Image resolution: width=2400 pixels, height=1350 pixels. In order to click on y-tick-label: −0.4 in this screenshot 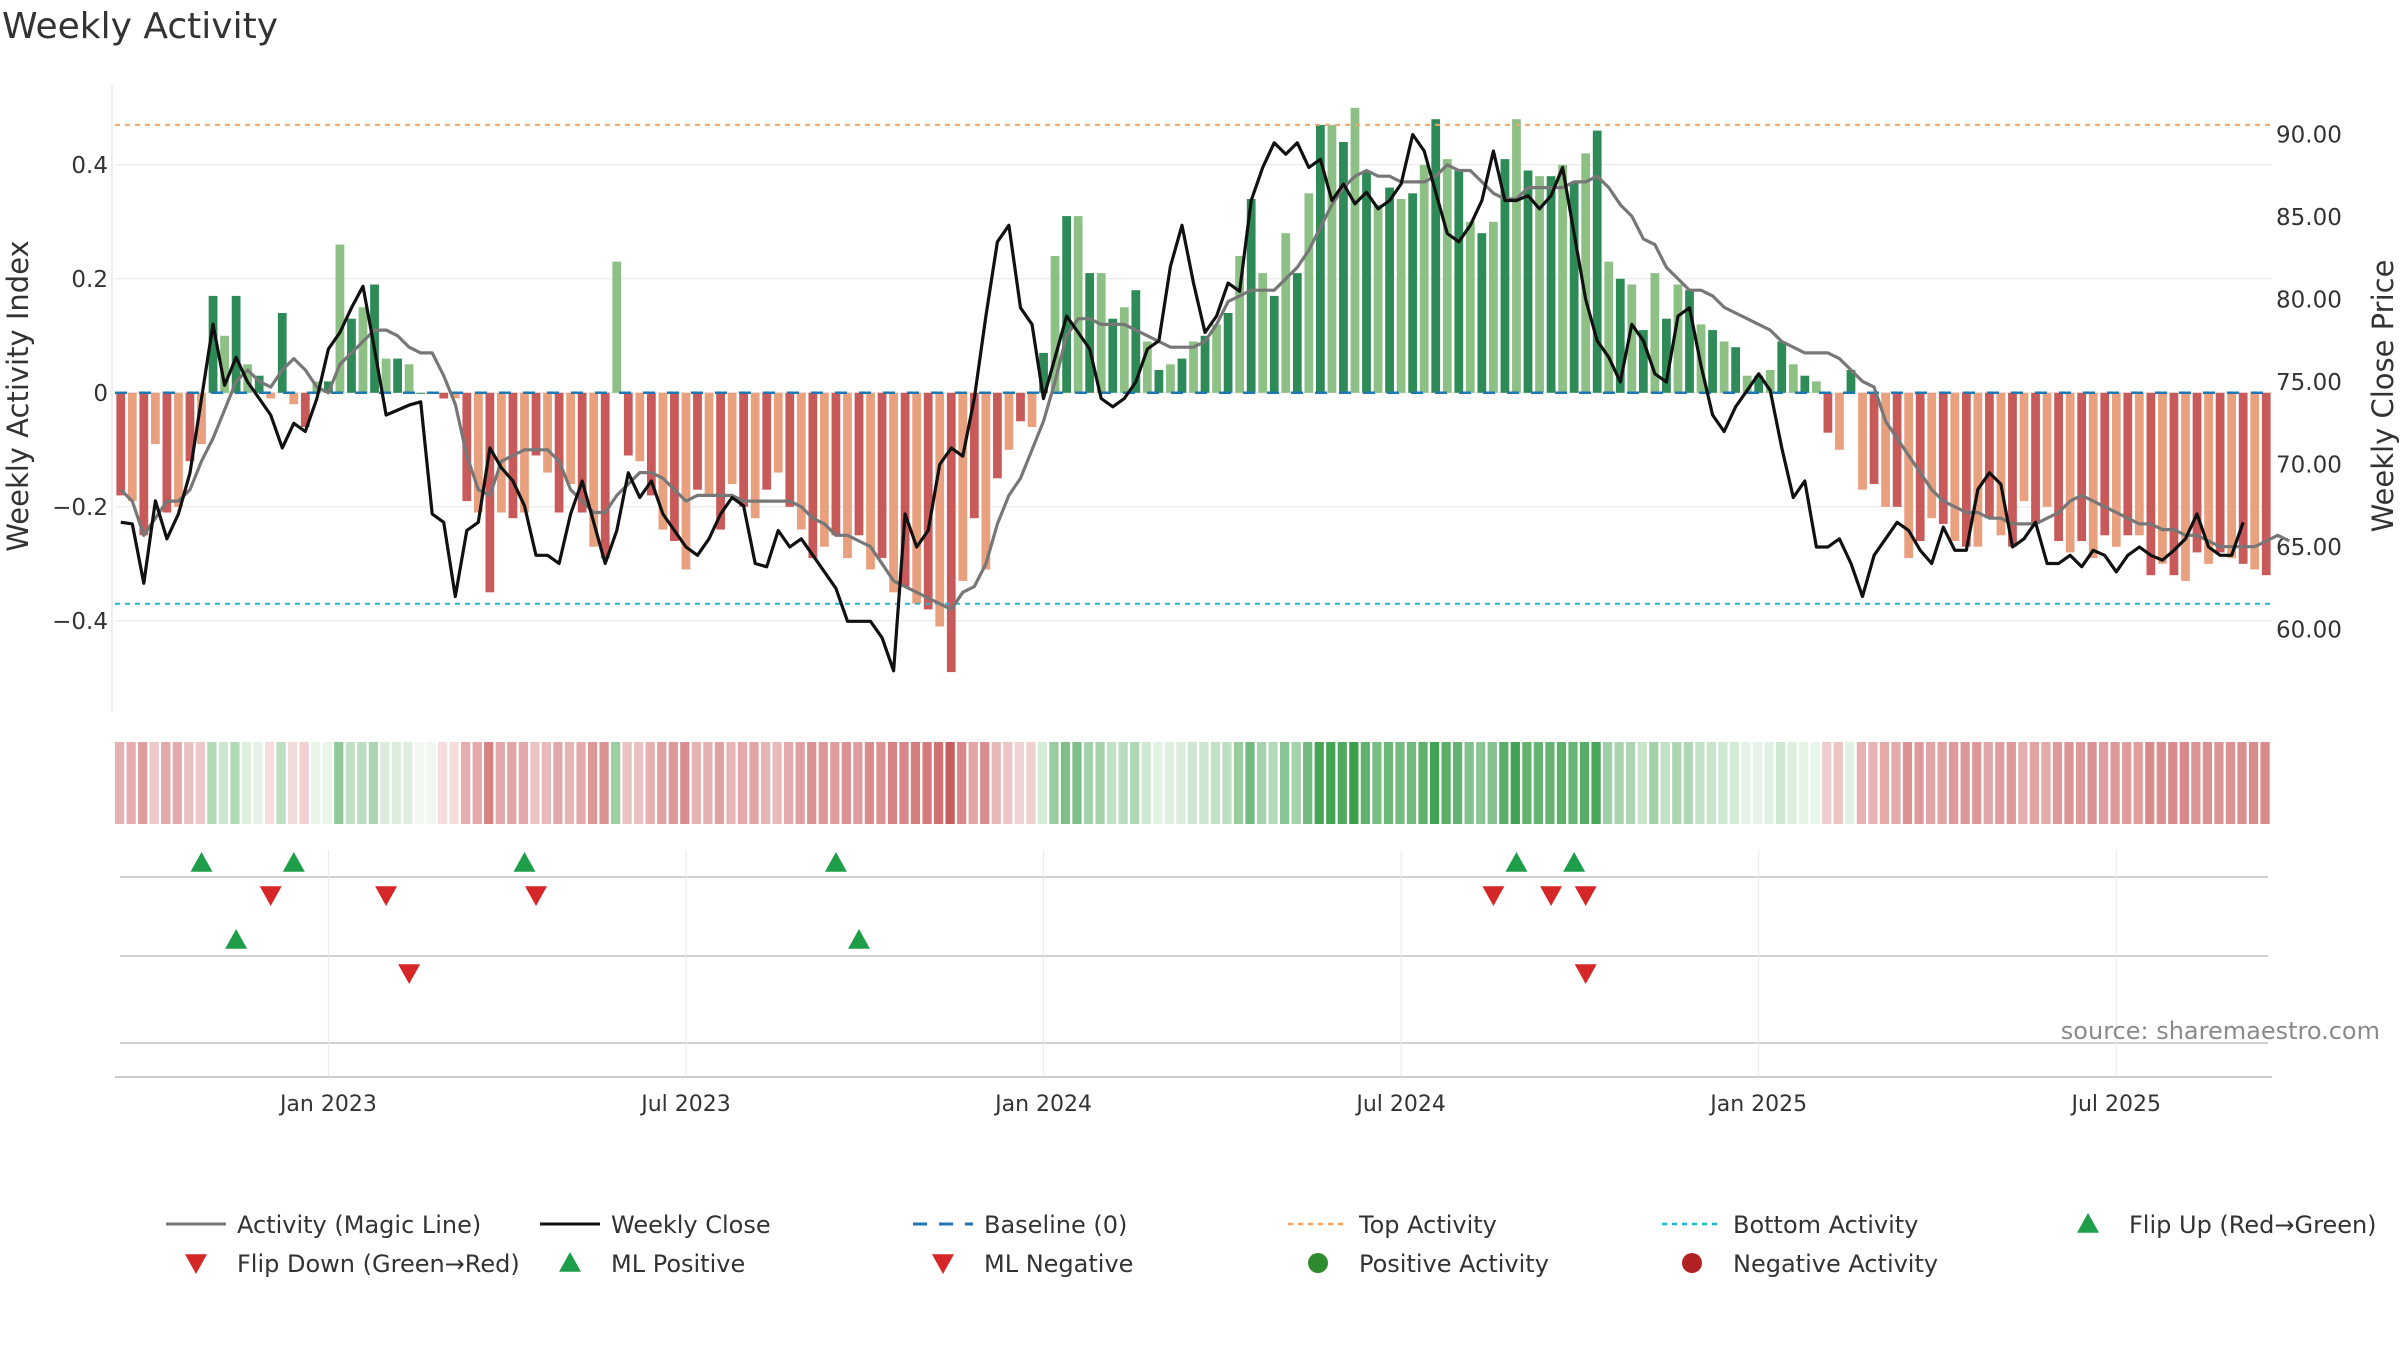, I will do `click(80, 622)`.